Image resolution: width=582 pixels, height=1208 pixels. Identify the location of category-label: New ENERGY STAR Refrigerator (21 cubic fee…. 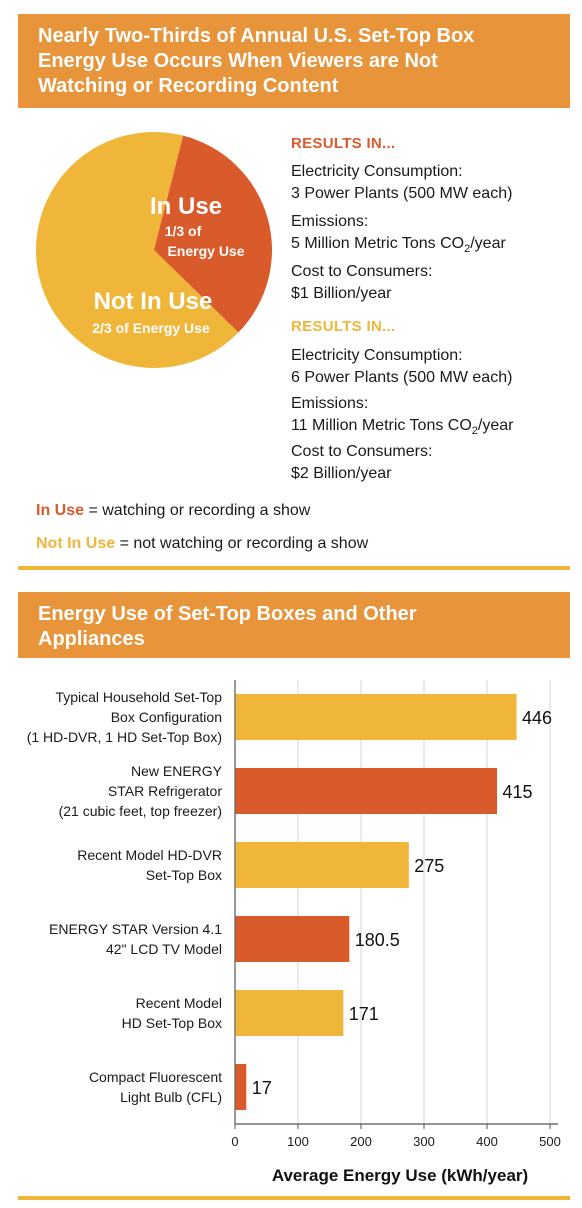
(141, 791).